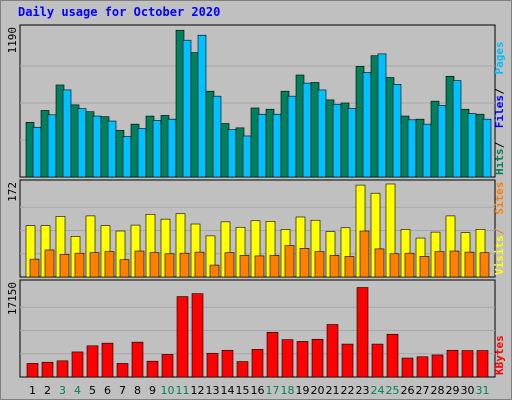  Describe the element at coordinates (243, 390) in the screenshot. I see `tick-label-day-15: 15` at that location.